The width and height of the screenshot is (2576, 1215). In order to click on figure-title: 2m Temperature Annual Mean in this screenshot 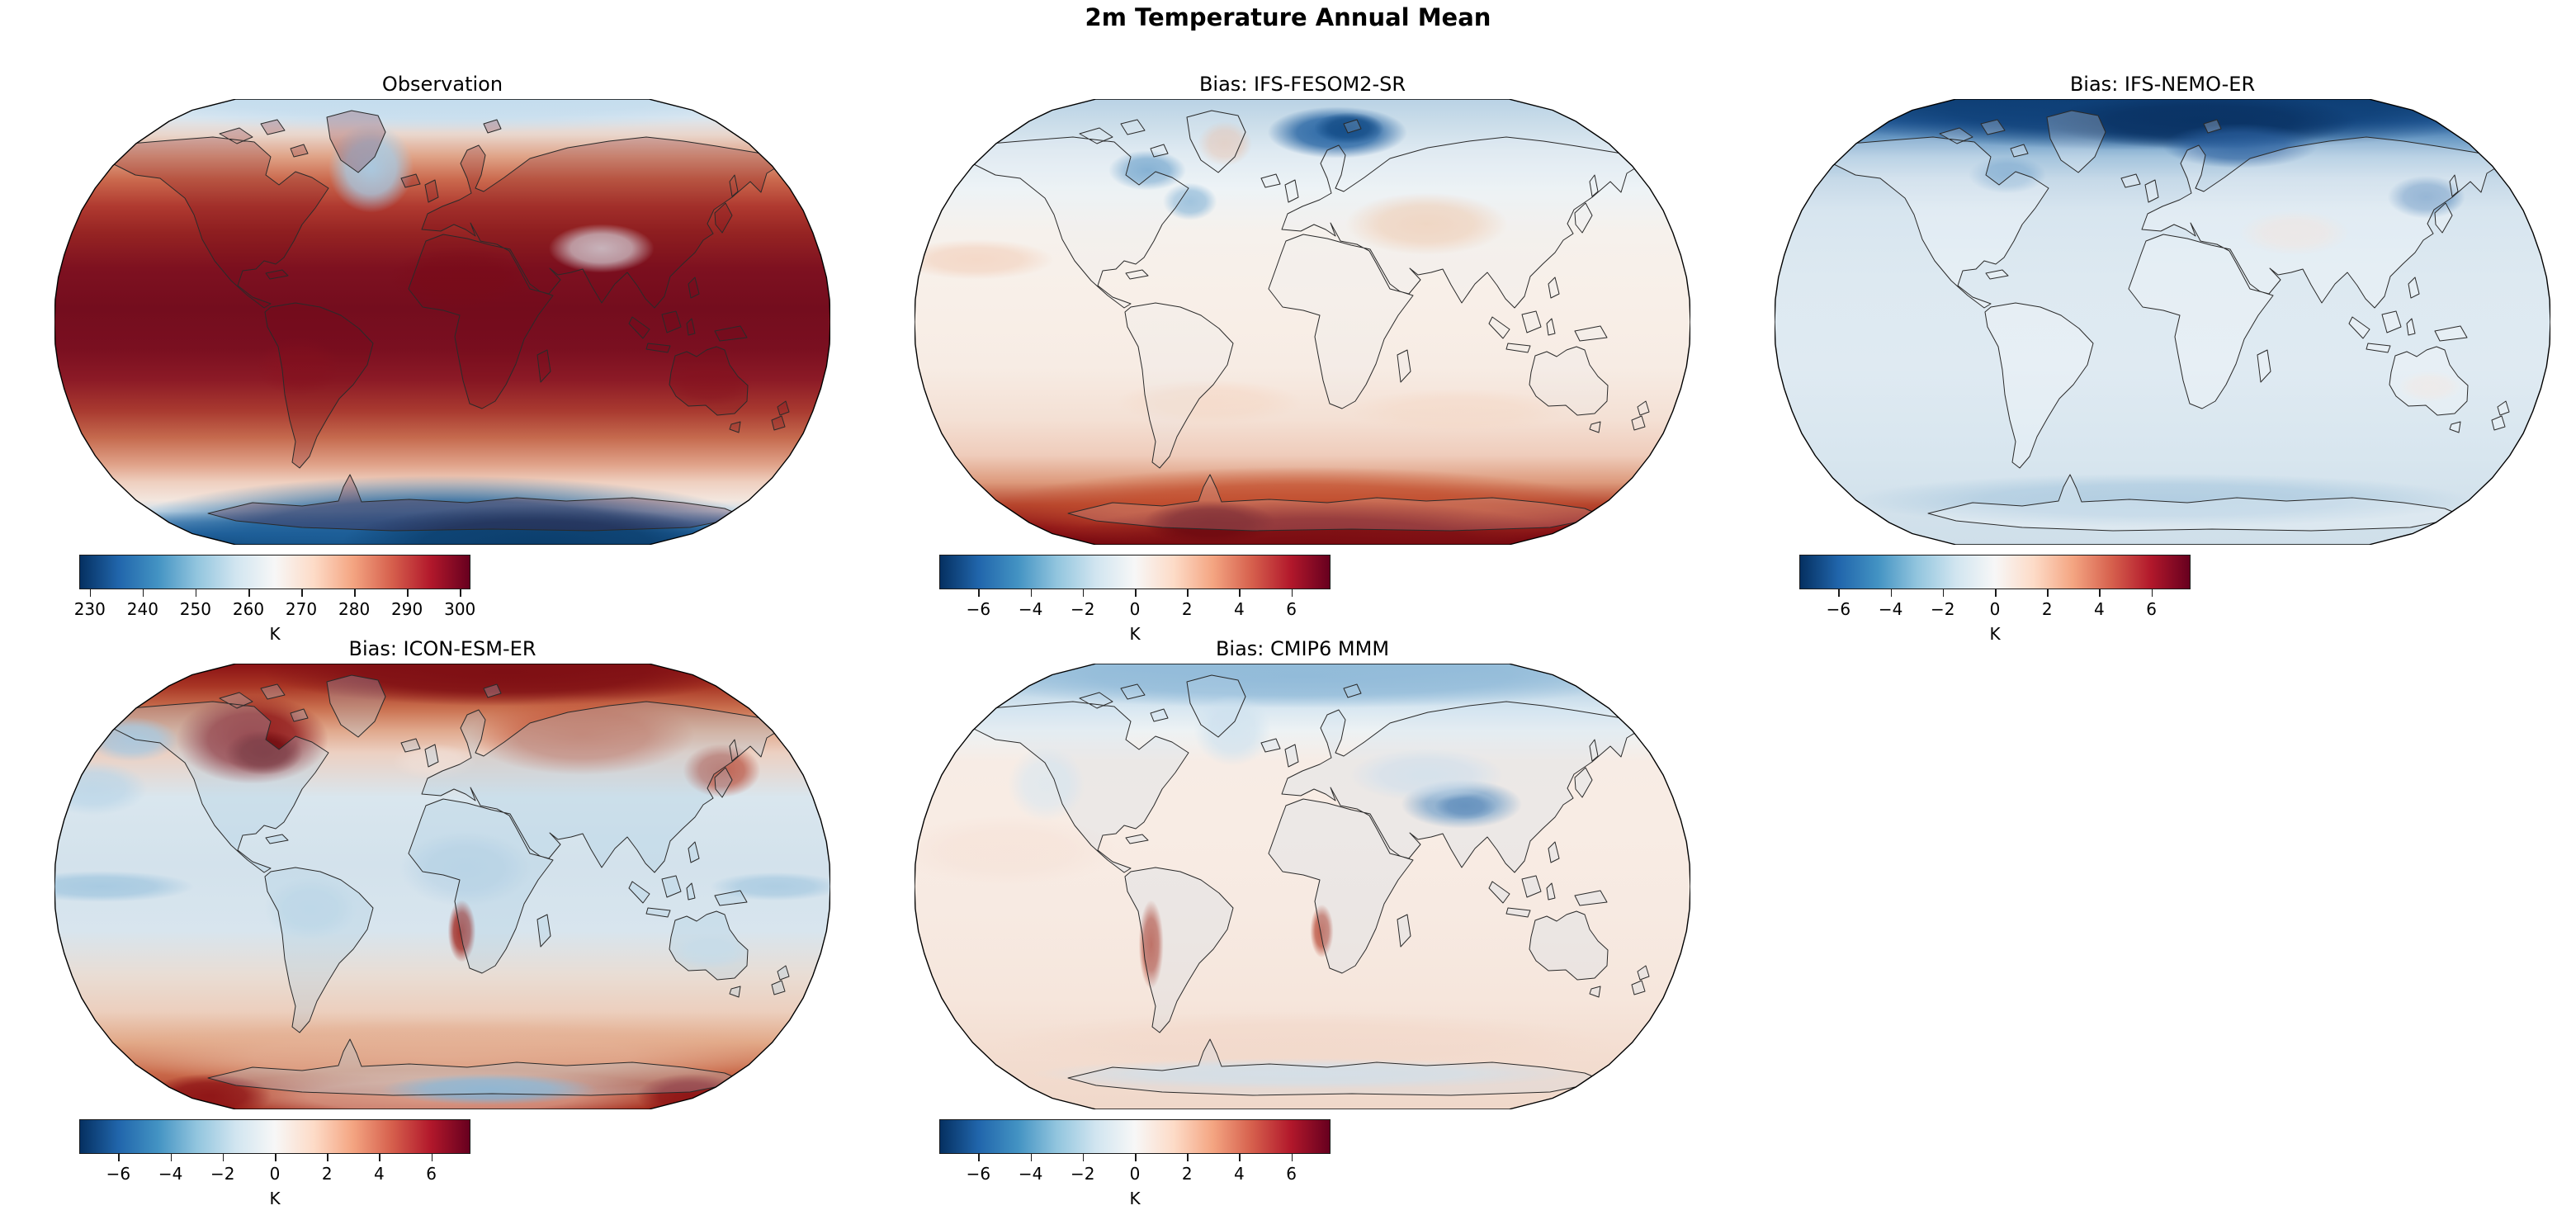, I will do `click(1288, 17)`.